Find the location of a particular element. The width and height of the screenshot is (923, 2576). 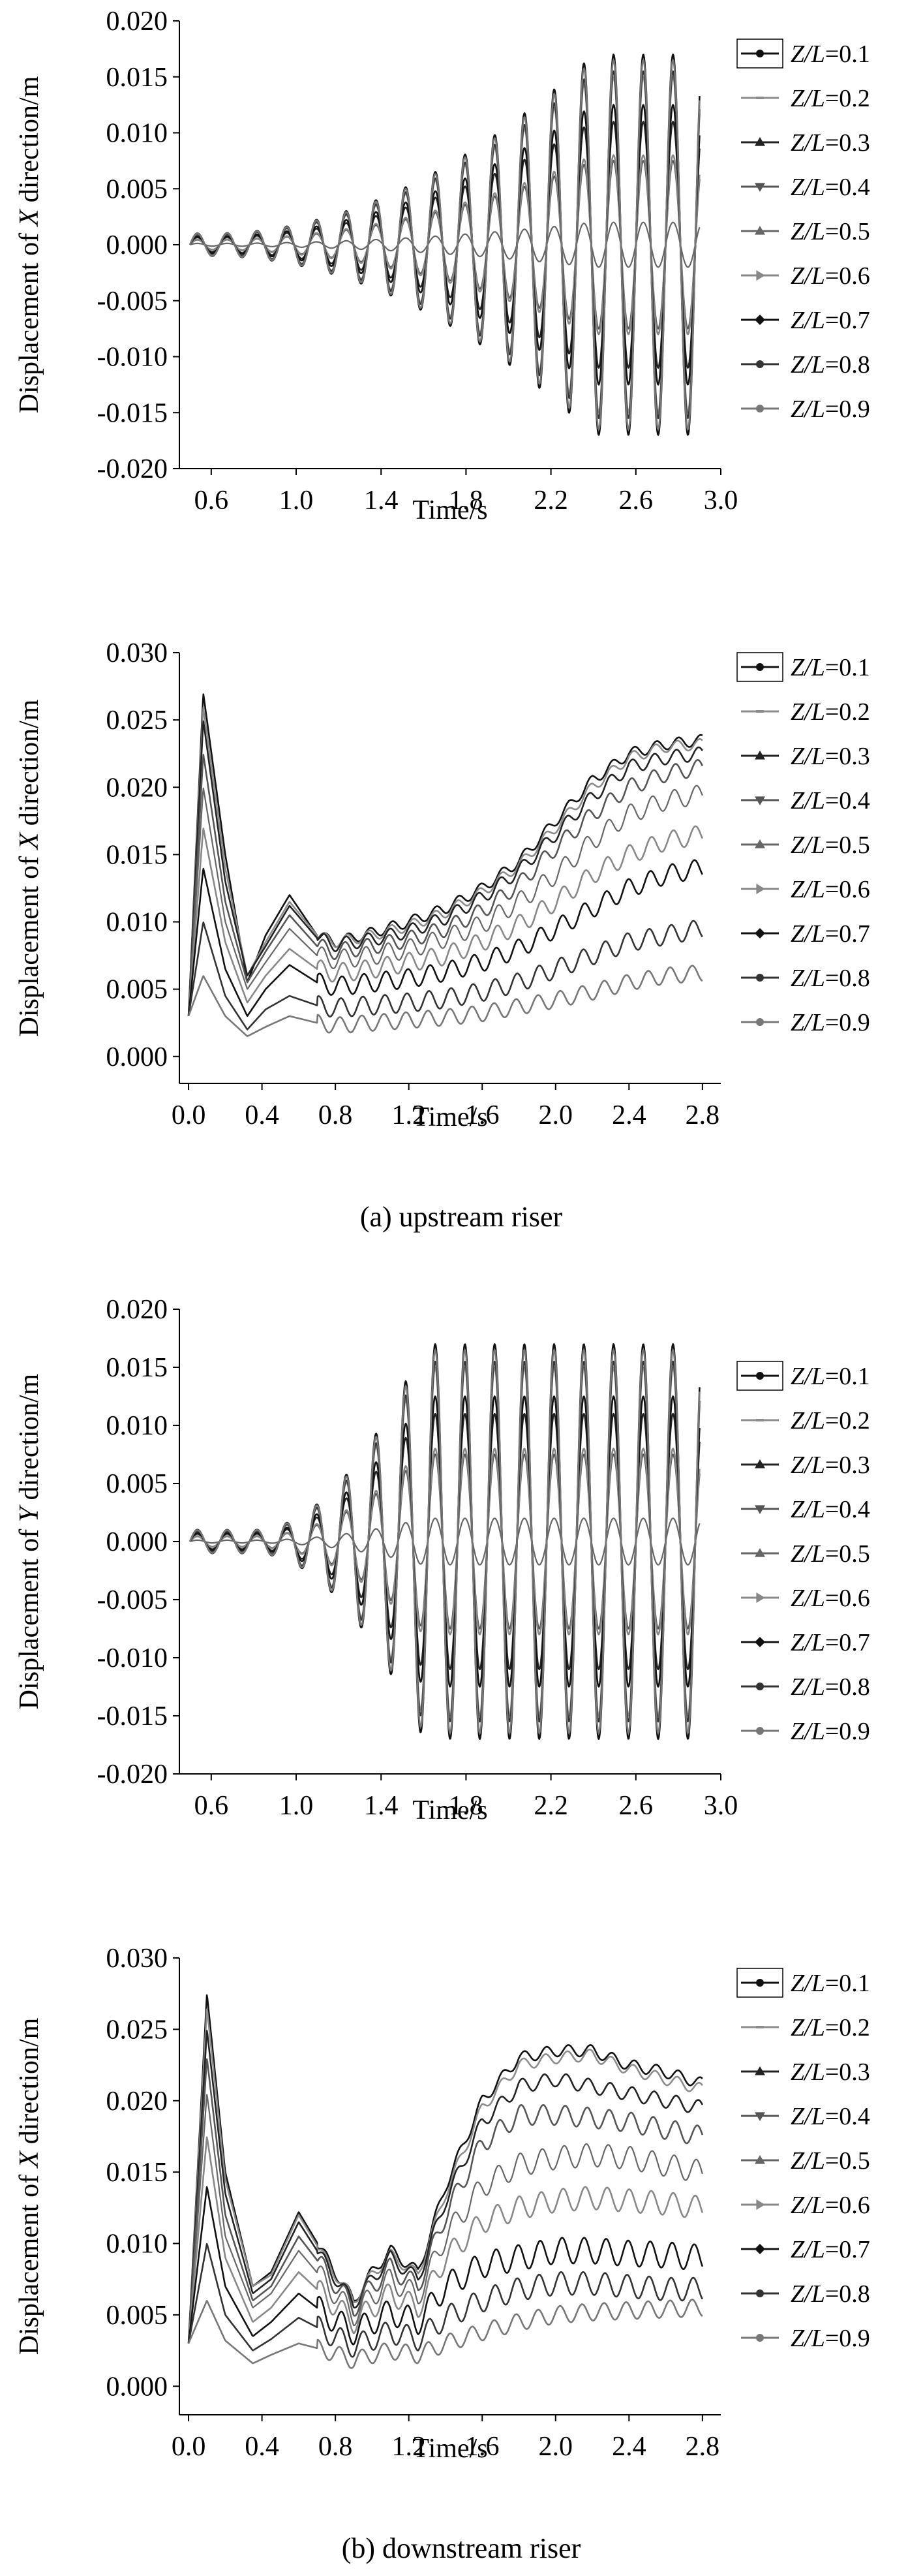

y-tick-label: -0.015 is located at coordinates (132, 413).